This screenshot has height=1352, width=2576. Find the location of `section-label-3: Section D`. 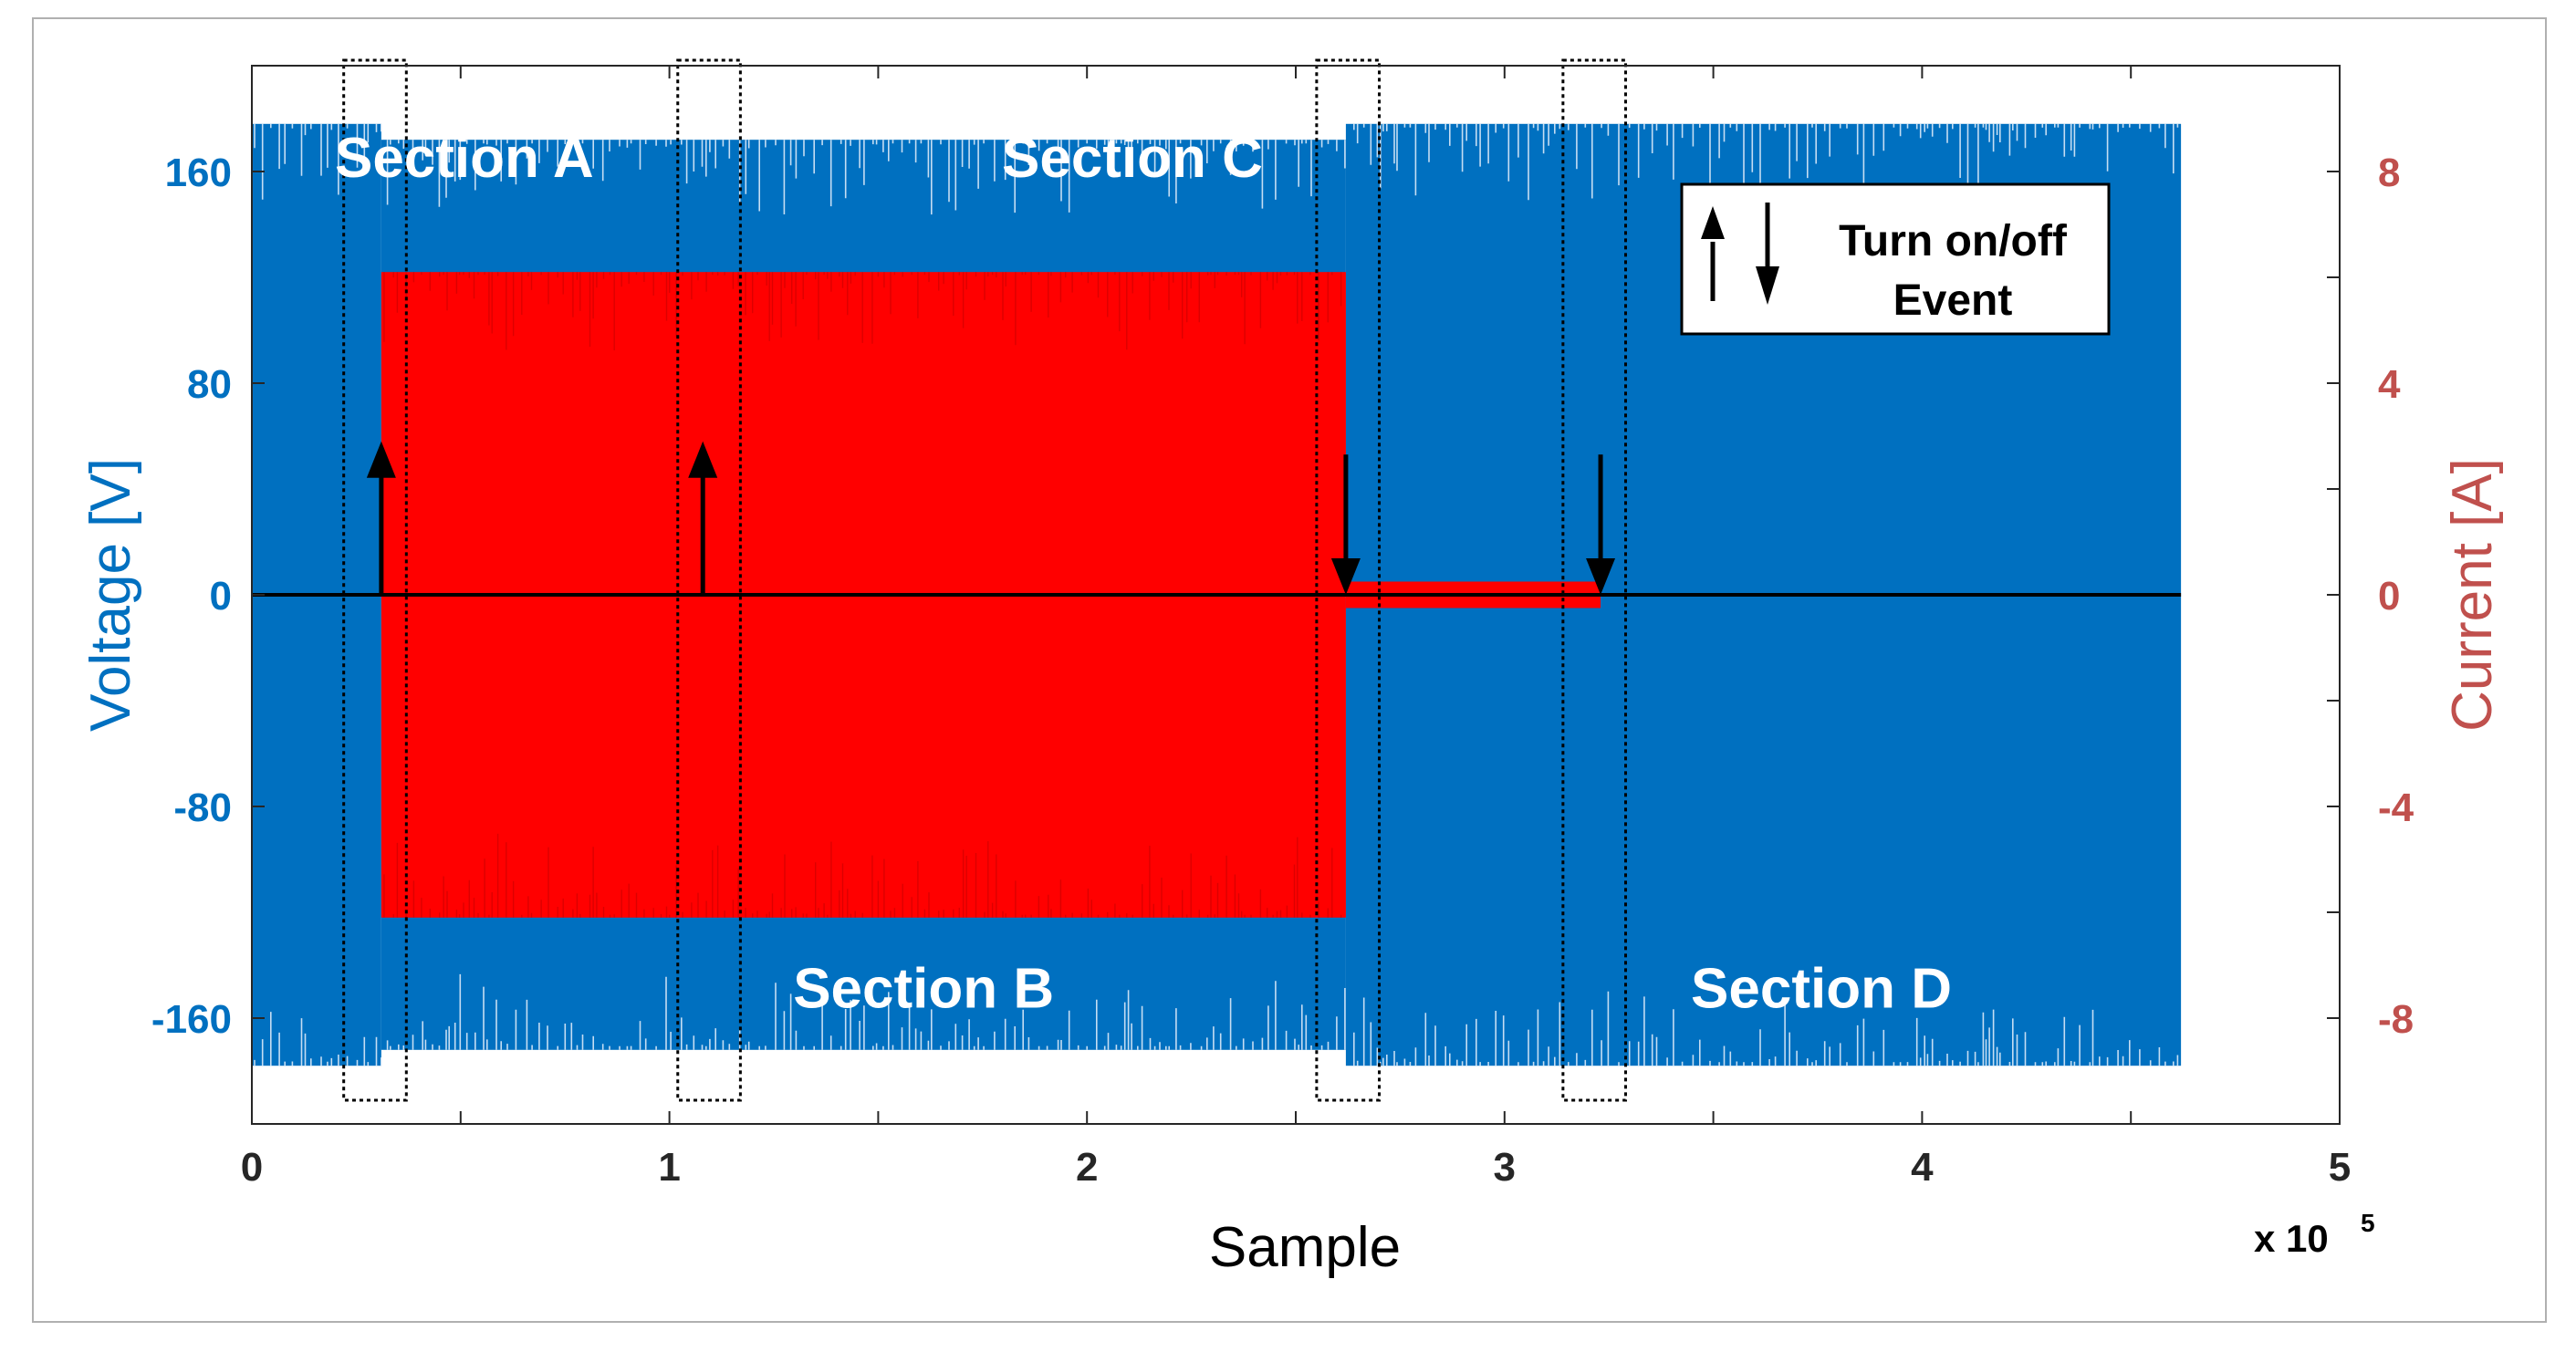

section-label-3: Section D is located at coordinates (1821, 989).